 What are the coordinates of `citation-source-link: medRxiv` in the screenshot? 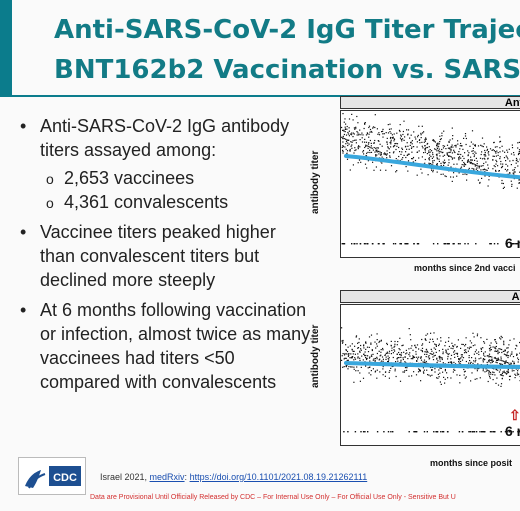 It's located at (167, 477).